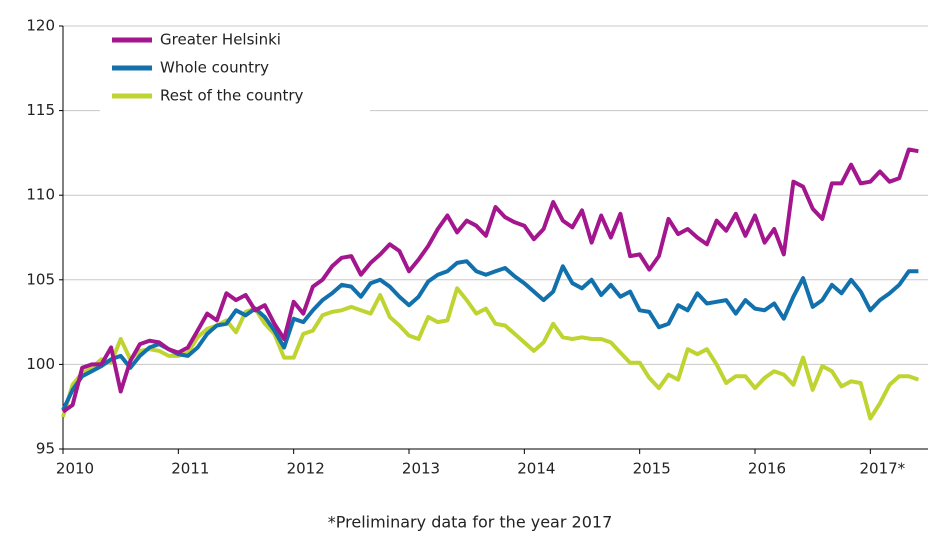 The image size is (929, 536). Describe the element at coordinates (652, 469) in the screenshot. I see `x-tick-label: 2015` at that location.